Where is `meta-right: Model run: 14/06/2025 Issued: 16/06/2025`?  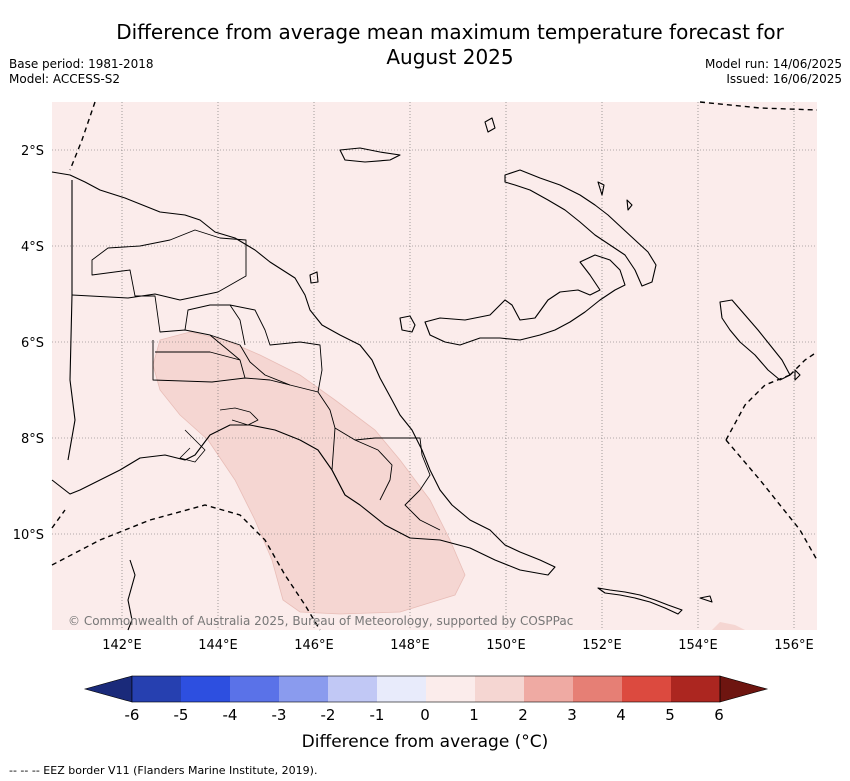 meta-right: Model run: 14/06/2025 Issued: 16/06/2025 is located at coordinates (773, 72).